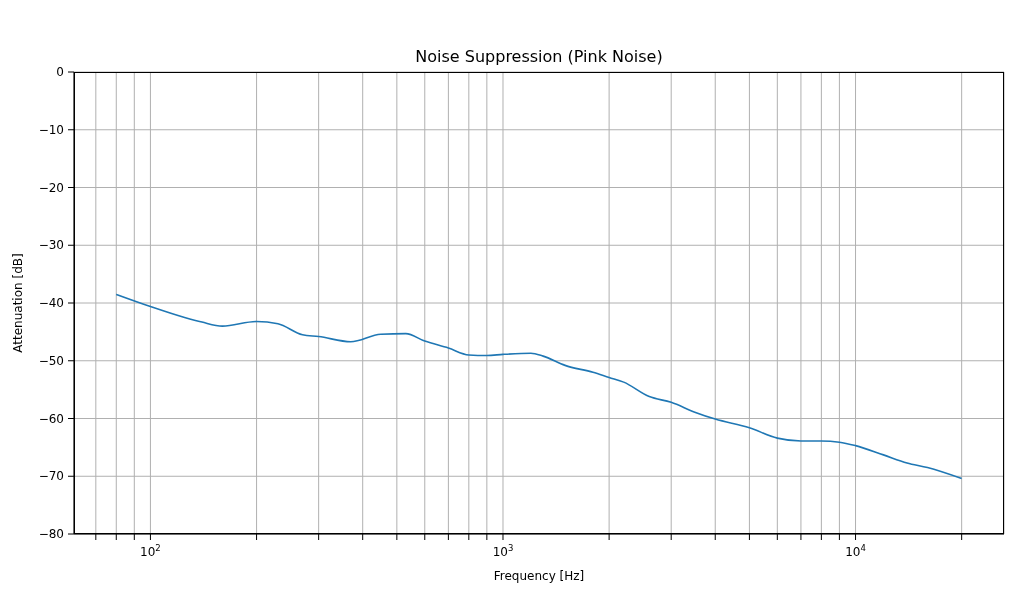 This screenshot has height=600, width=1020. Describe the element at coordinates (18, 303) in the screenshot. I see `y-axis-title: Attenuation [dB]` at that location.